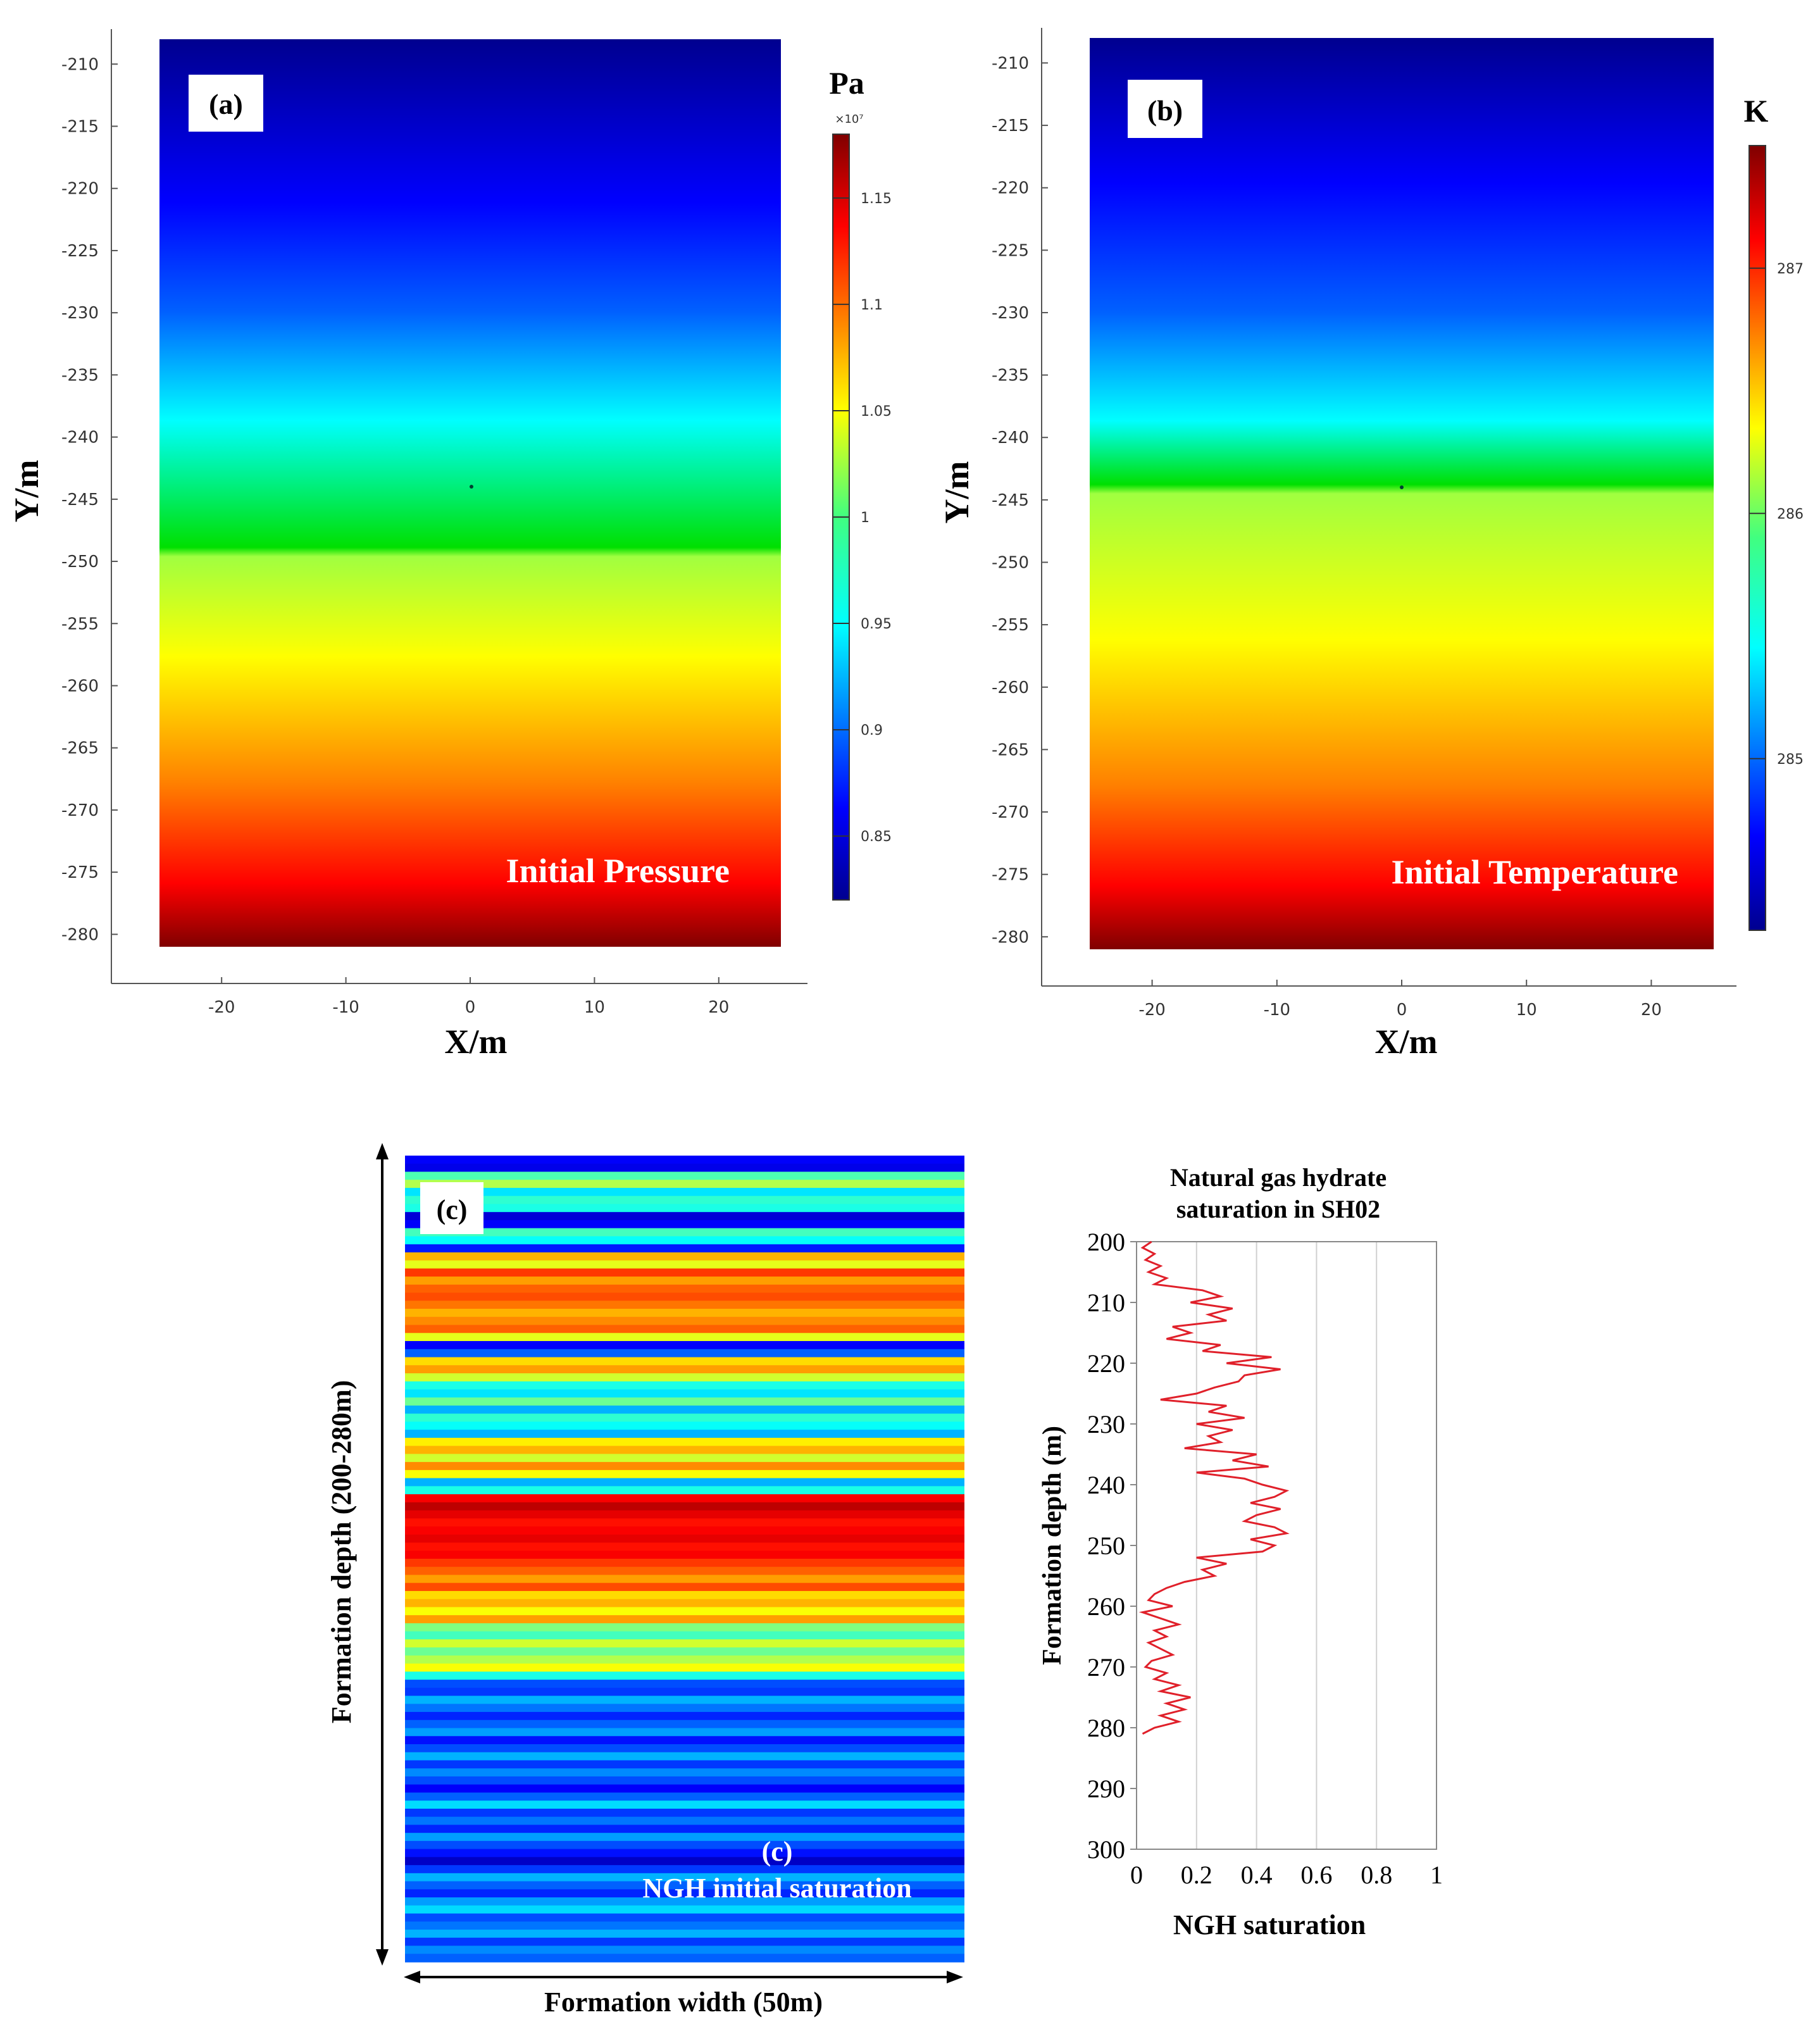  What do you see at coordinates (1257, 1875) in the screenshot?
I see `sh02-x-tick-label: 0.4` at bounding box center [1257, 1875].